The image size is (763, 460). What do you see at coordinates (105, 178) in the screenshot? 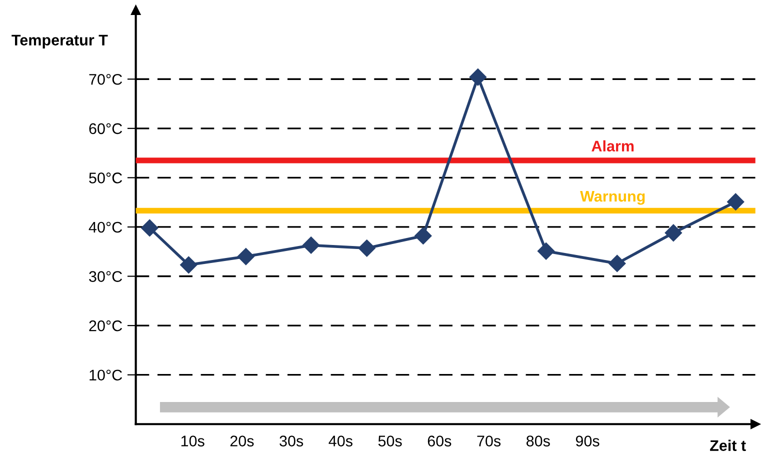
I see `y-tick-label: 50°C` at bounding box center [105, 178].